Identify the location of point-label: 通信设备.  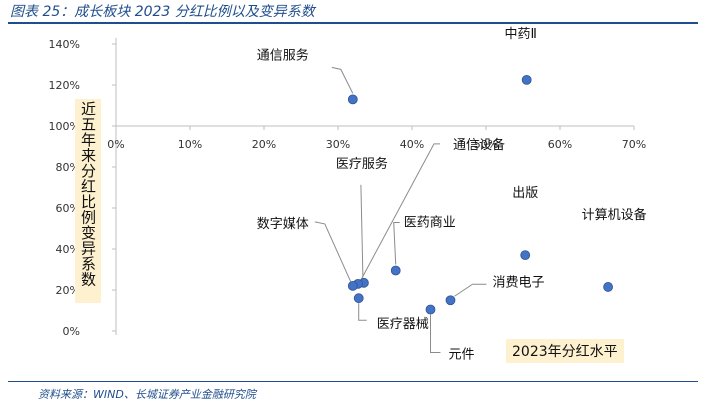
(479, 145).